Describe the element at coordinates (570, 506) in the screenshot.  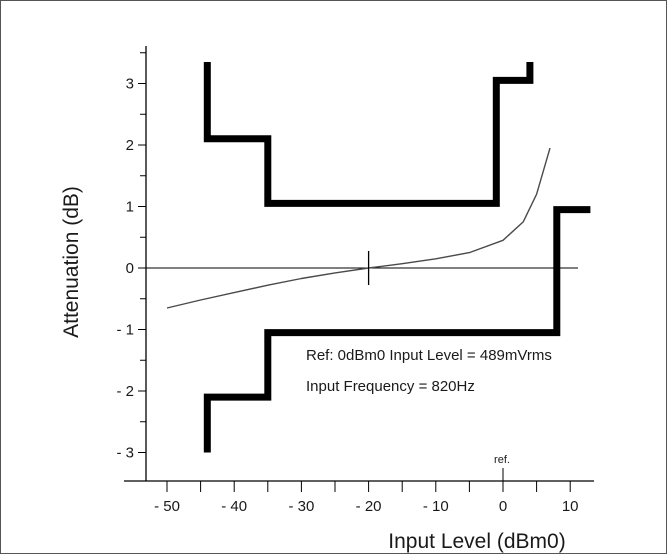
I see `x-tick-label: 10` at that location.